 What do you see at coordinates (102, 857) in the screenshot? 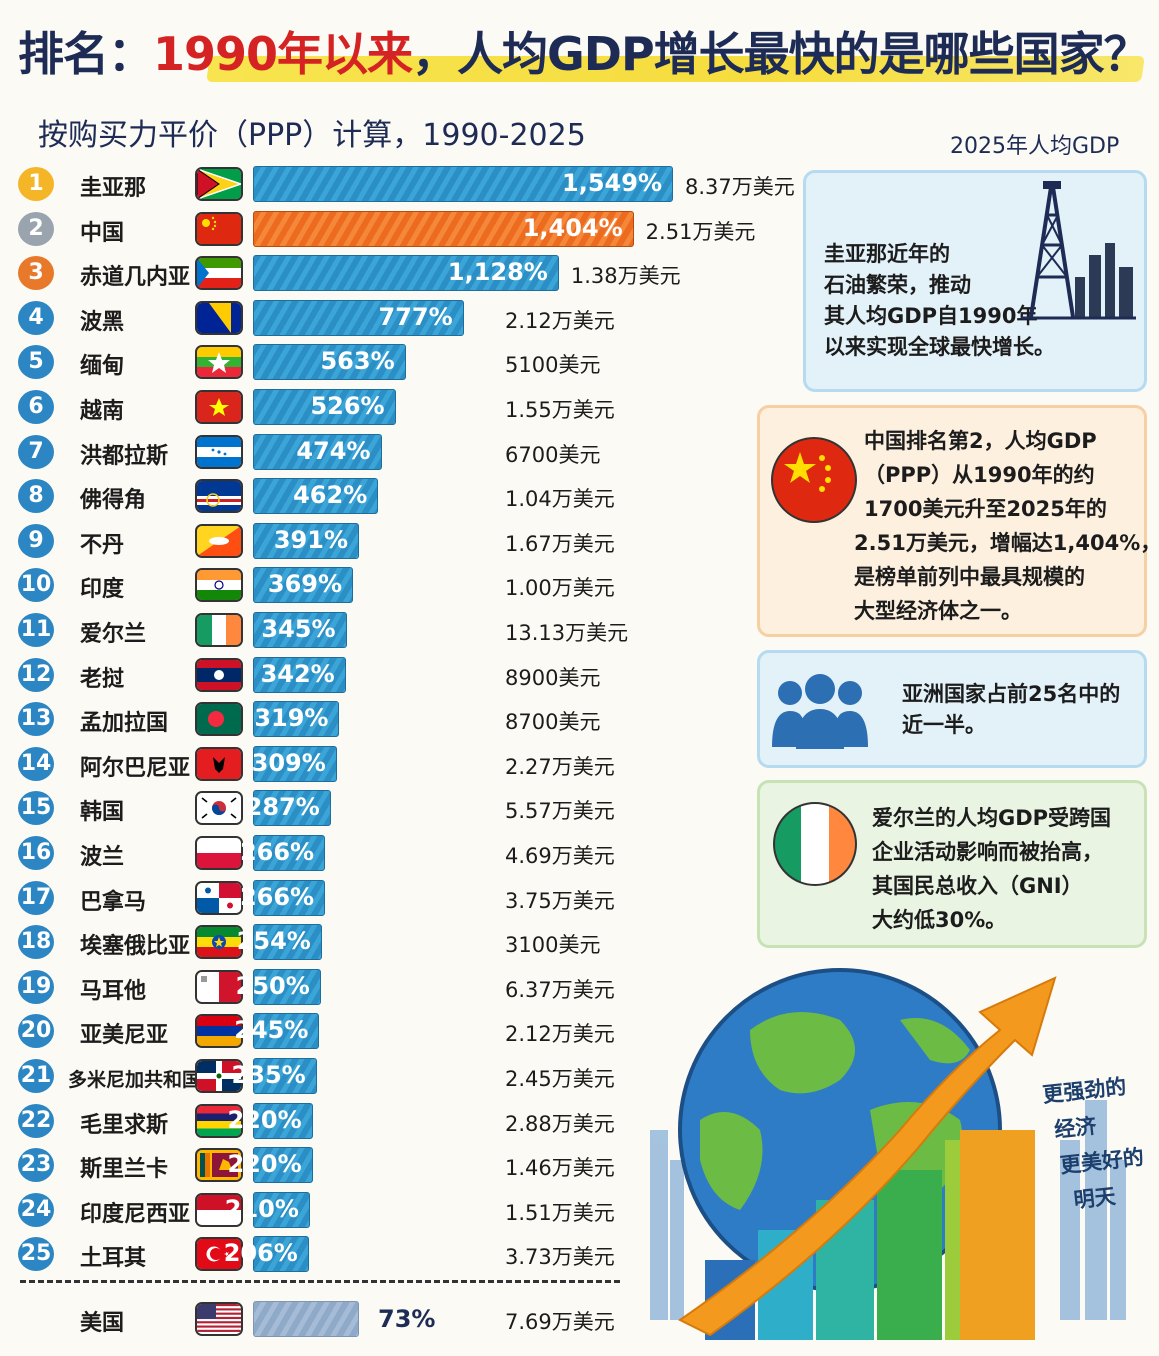
I see `country-name: 波兰` at bounding box center [102, 857].